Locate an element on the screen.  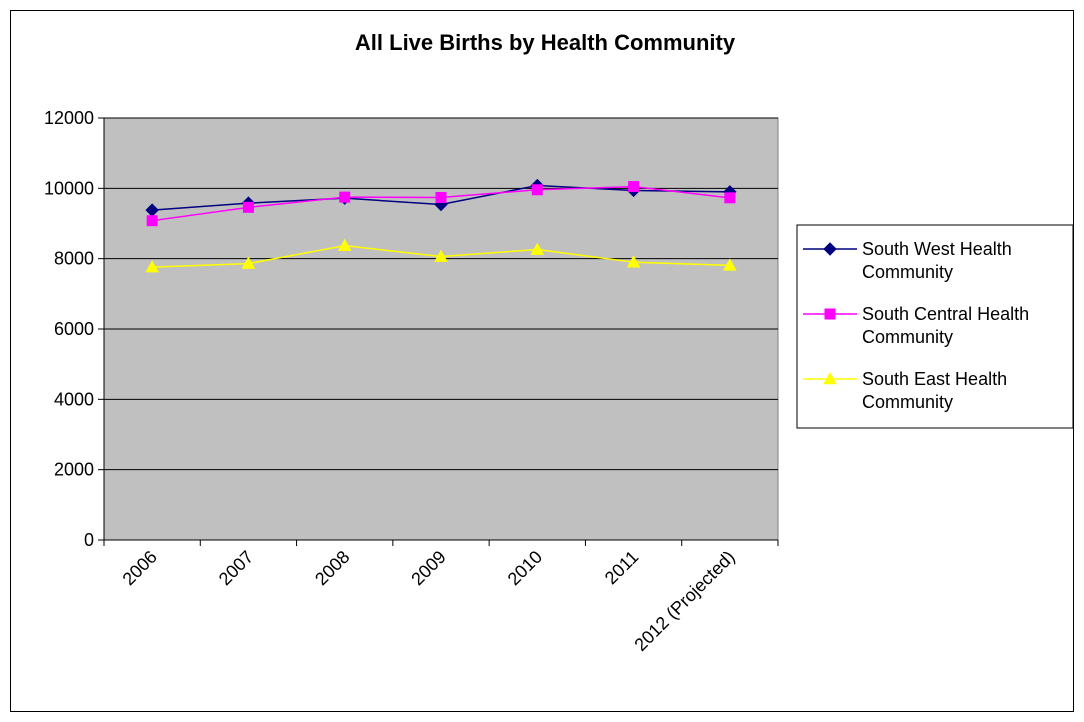
x-tick-label: 2010 is located at coordinates (525, 568).